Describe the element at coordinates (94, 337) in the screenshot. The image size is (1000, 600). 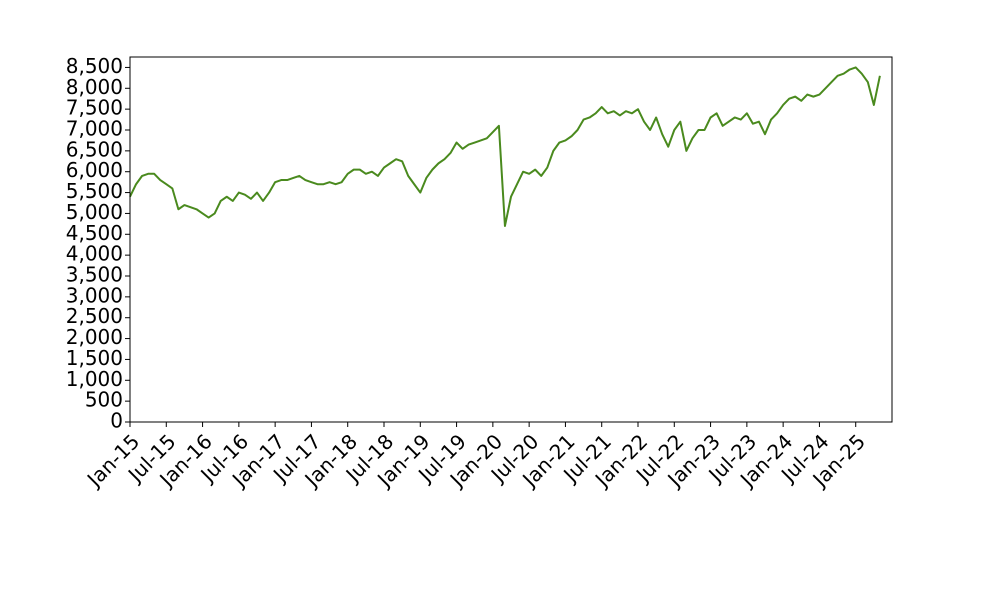
I see `y-tick-label: 2,000` at that location.